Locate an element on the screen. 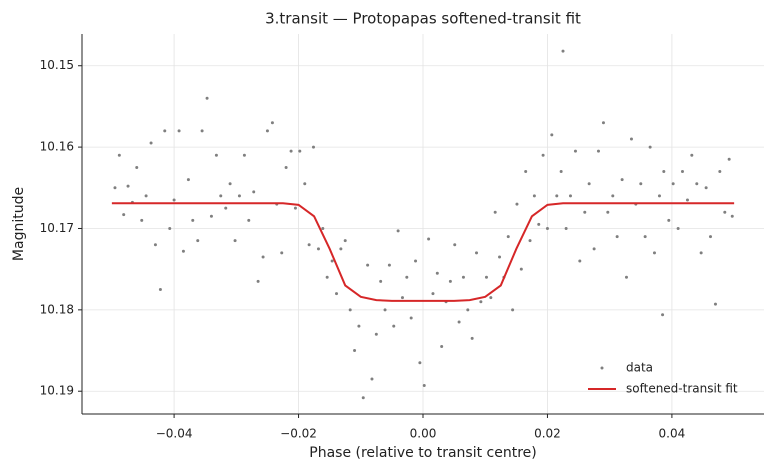 The height and width of the screenshot is (472, 775). y-axis-label: Magnitude is located at coordinates (19, 224).